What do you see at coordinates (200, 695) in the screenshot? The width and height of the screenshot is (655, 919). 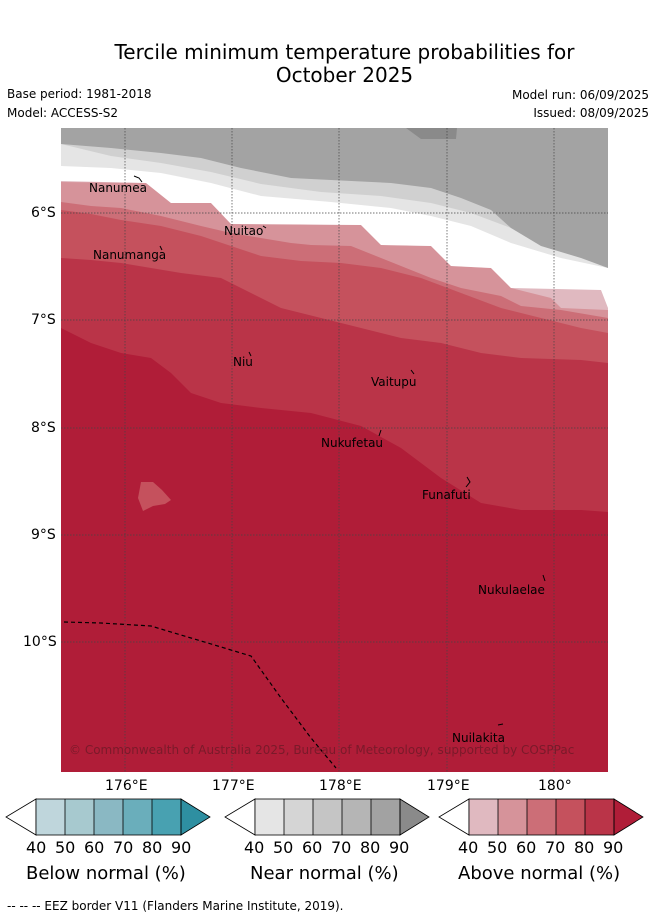 I see `eez-border-line` at bounding box center [200, 695].